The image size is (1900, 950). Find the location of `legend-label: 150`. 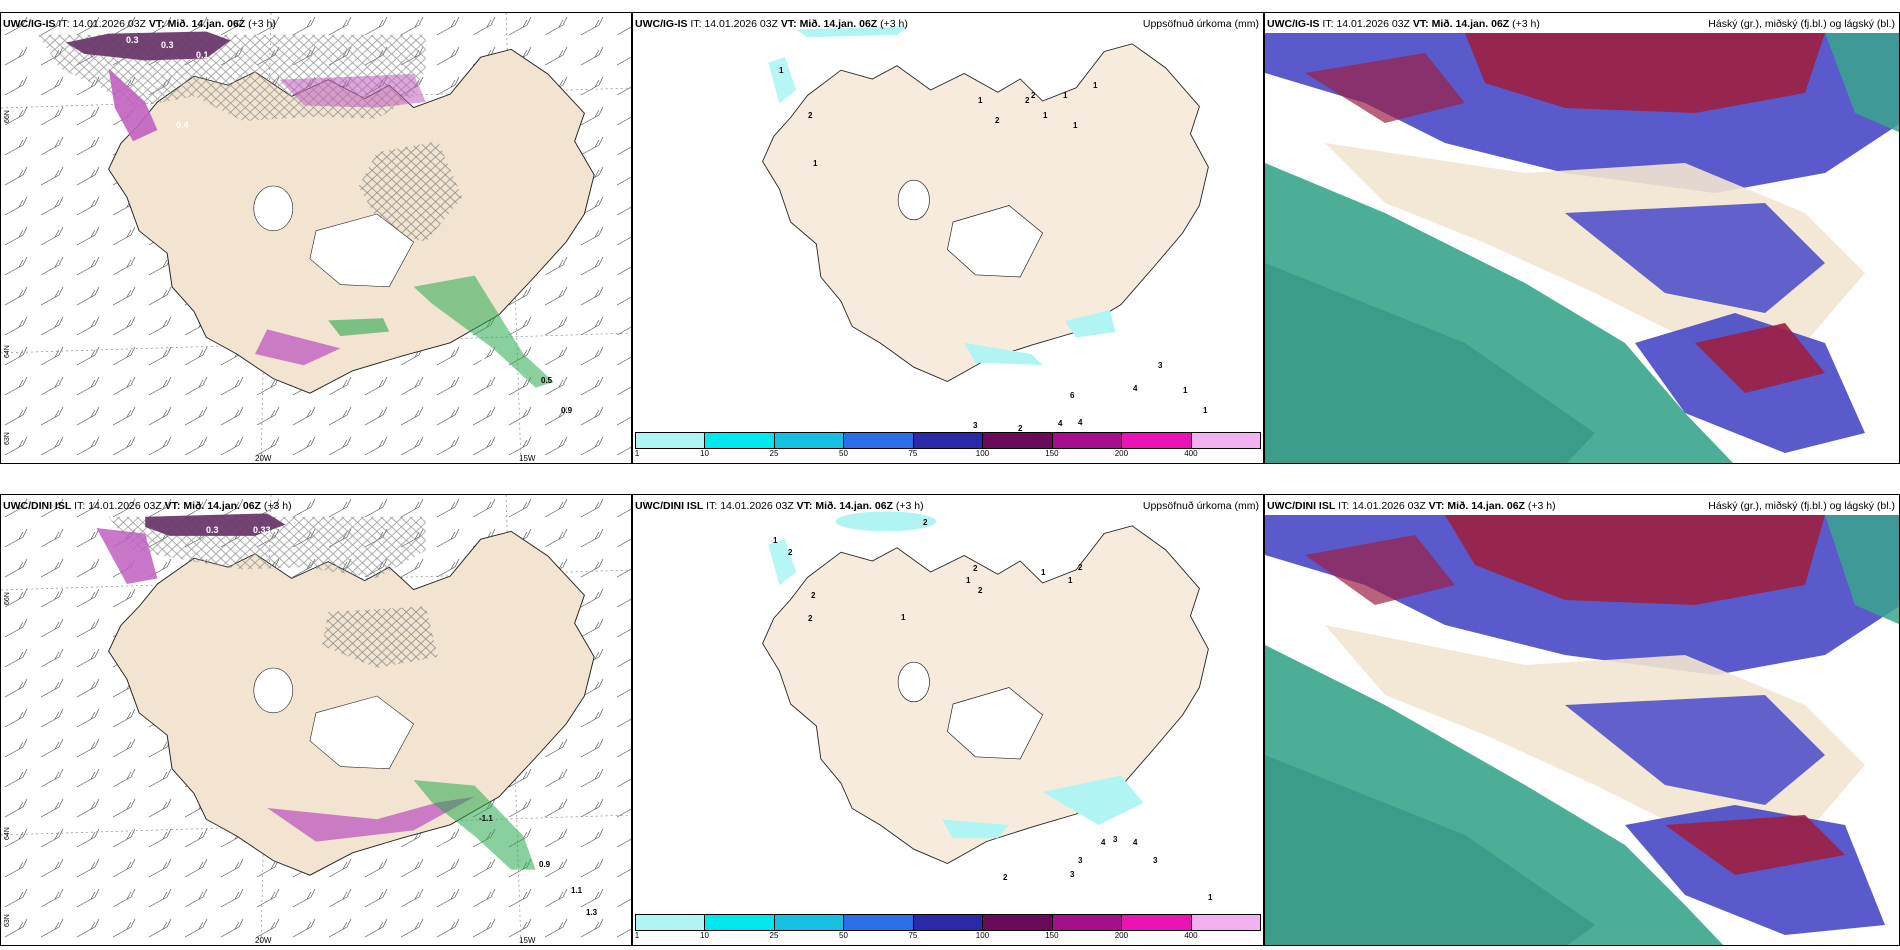

legend-label: 150 is located at coordinates (1052, 935).